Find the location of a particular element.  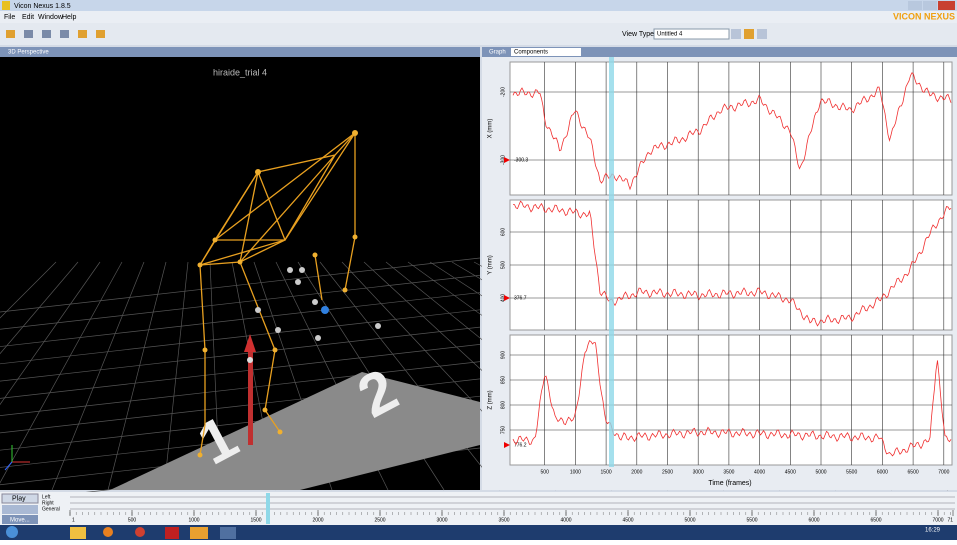

unlabeled-markers is located at coordinates (318, 304).